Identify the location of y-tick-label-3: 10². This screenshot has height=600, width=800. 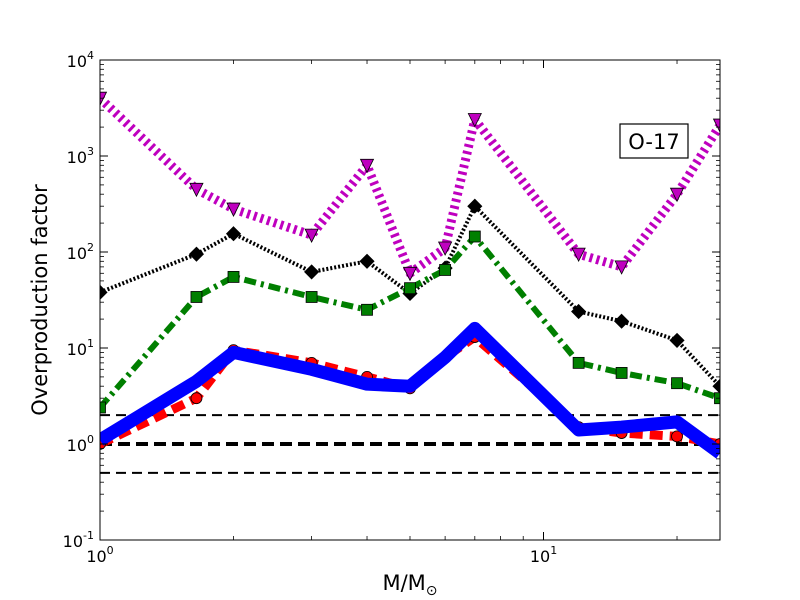
(80, 252).